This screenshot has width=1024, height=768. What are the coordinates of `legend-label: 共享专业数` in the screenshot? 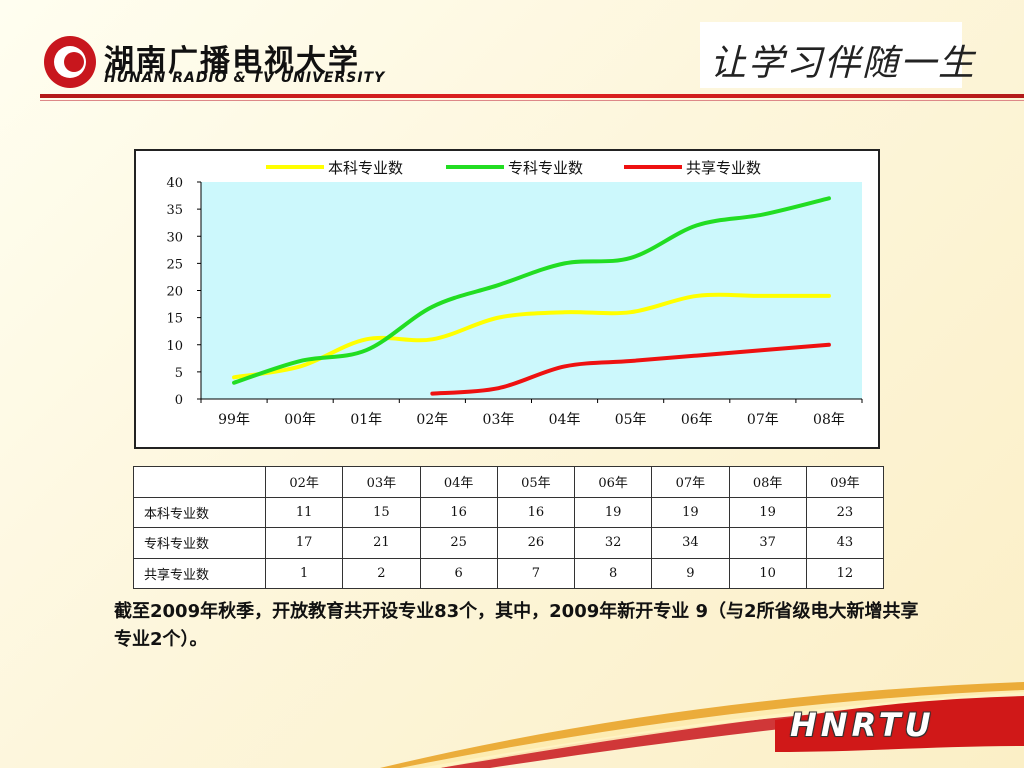 It's located at (723, 168).